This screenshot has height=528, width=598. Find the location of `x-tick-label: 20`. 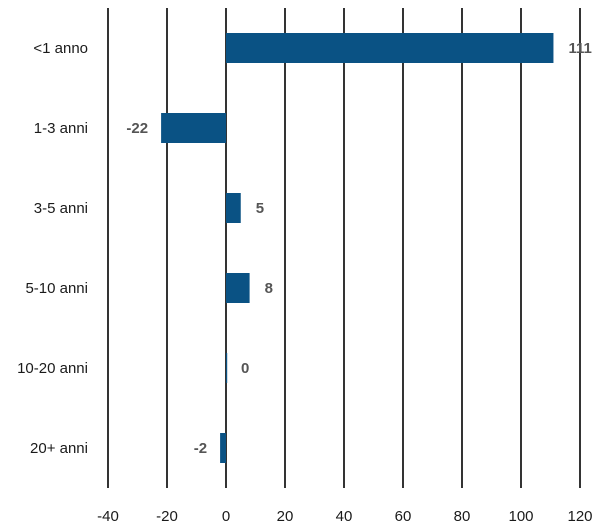

x-tick-label: 20 is located at coordinates (285, 516).